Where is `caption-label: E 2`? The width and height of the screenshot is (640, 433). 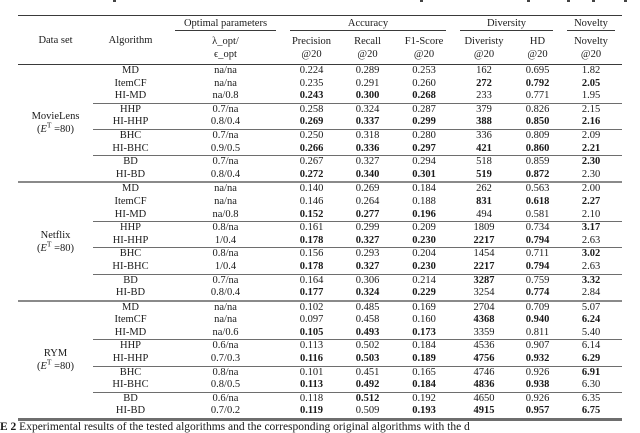 caption-label: E 2 is located at coordinates (8, 427).